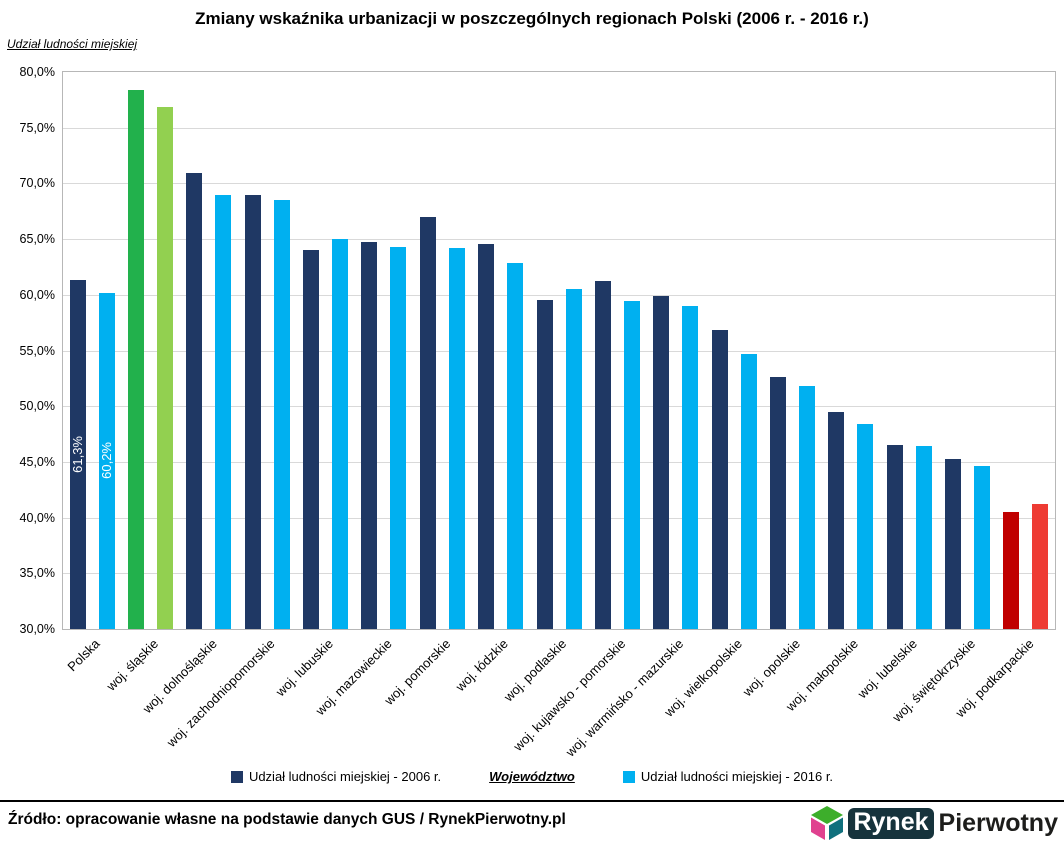  I want to click on y-tick-label: 45,0%, so click(37, 461).